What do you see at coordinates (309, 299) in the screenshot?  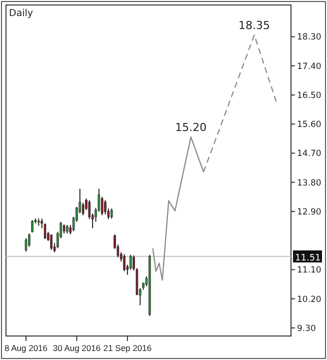 I see `y-tick-label: 10.20` at bounding box center [309, 299].